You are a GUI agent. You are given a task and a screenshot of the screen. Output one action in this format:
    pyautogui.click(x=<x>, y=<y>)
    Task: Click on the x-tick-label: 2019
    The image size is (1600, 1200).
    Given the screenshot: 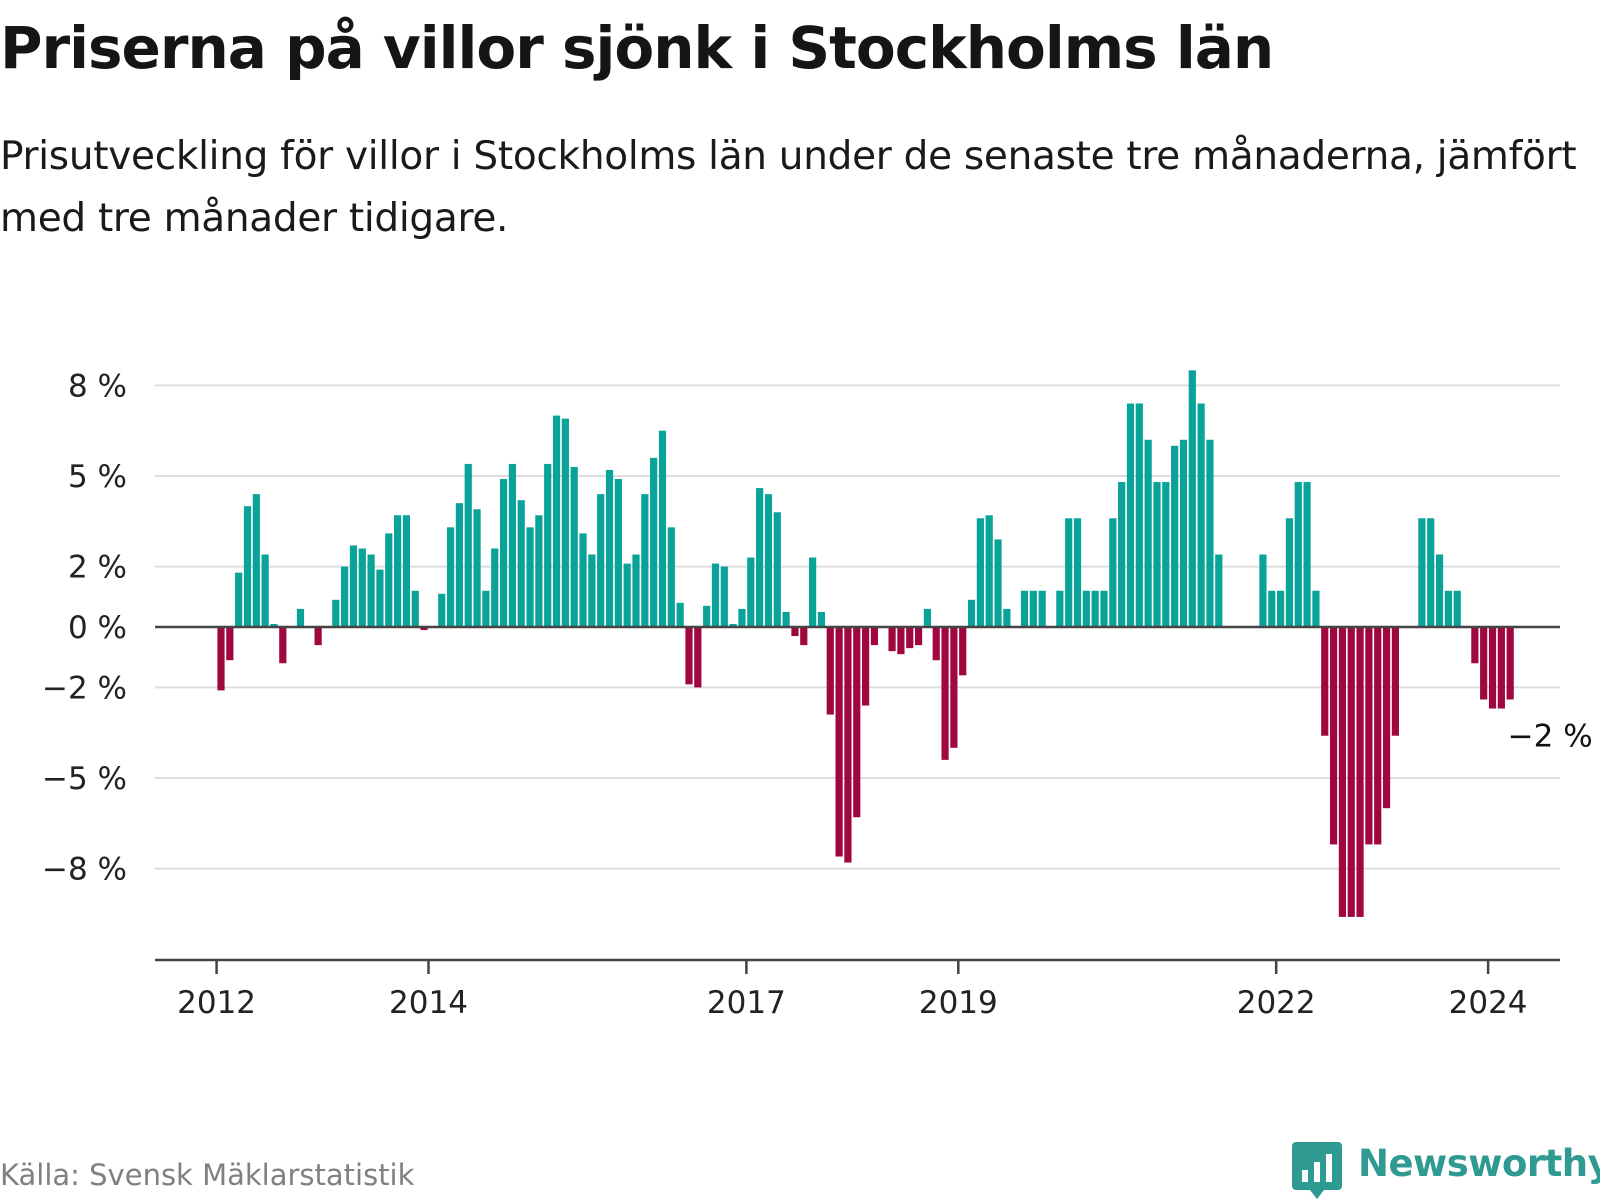 What is the action you would take?
    pyautogui.click(x=958, y=1003)
    